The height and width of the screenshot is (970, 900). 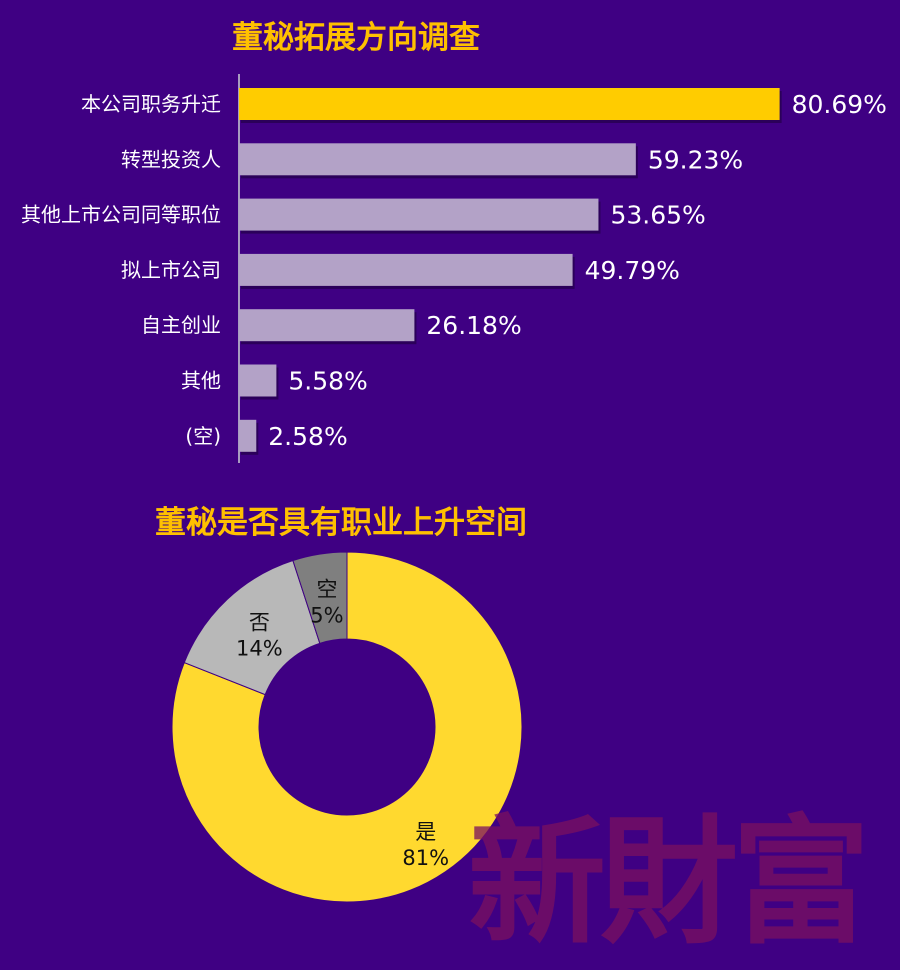 What do you see at coordinates (201, 381) in the screenshot?
I see `category-label: 其他` at bounding box center [201, 381].